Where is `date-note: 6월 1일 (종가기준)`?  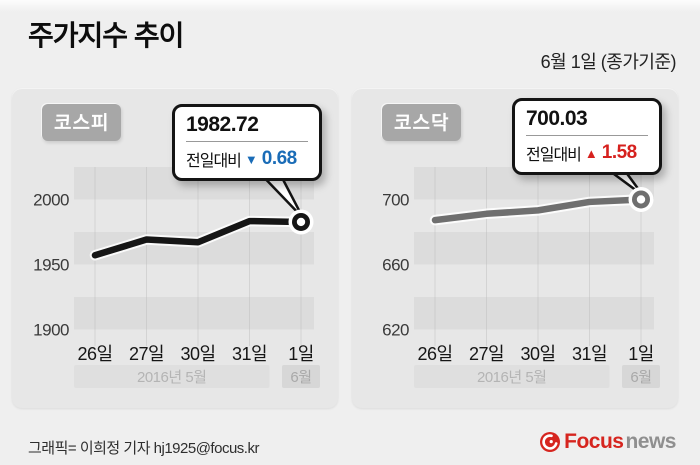
date-note: 6월 1일 (종가기준) is located at coordinates (608, 62).